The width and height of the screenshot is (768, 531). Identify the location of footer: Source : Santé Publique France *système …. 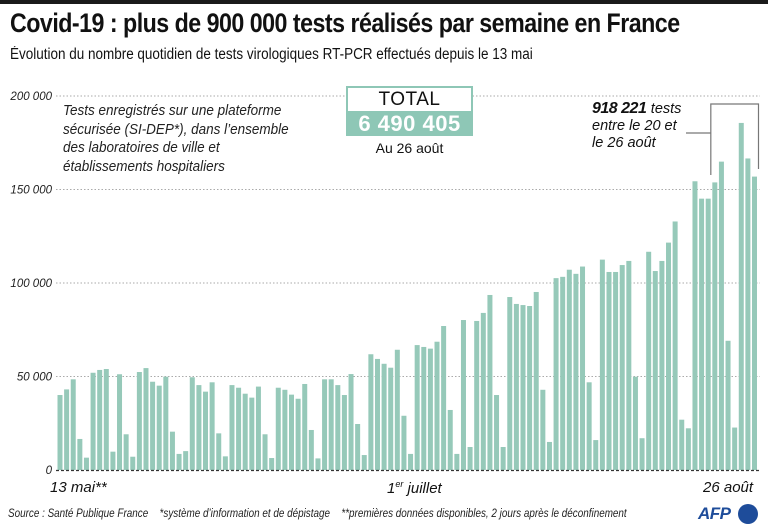
(321, 514).